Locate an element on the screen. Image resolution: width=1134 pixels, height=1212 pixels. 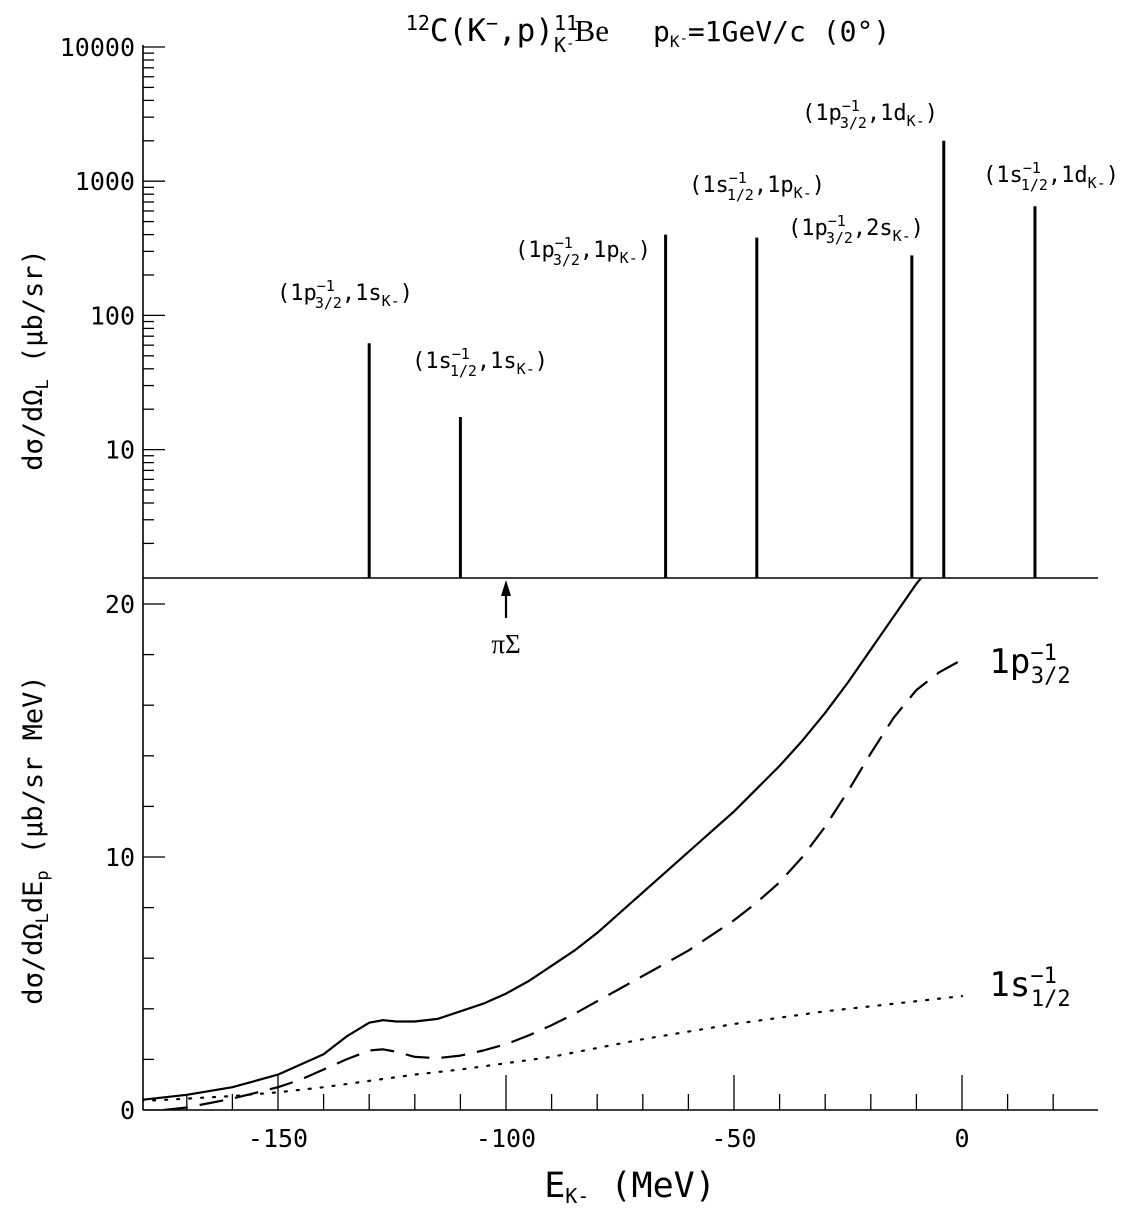
spectral-line-label: (1s−1 1/2,1sK-) is located at coordinates (480, 362).